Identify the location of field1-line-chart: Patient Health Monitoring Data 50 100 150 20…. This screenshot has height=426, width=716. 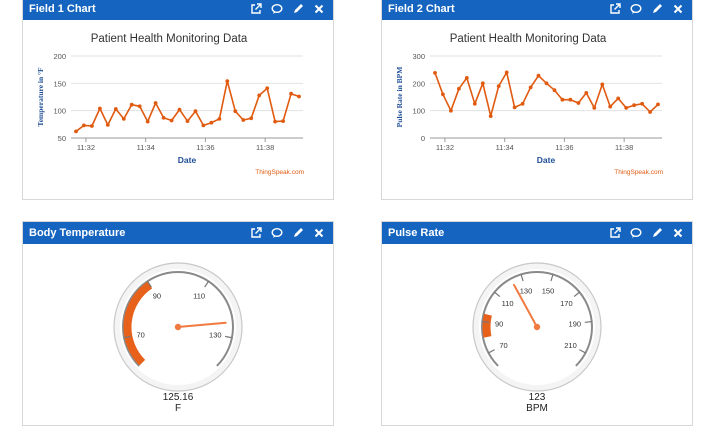
(170, 104).